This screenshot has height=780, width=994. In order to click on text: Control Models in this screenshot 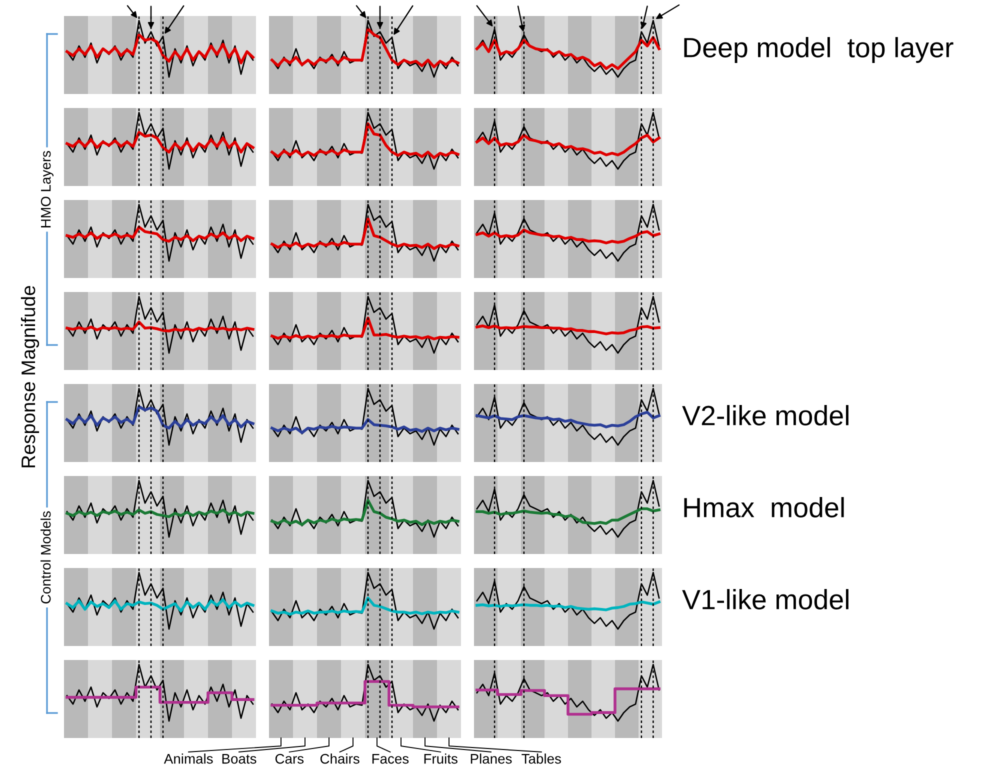, I will do `click(45, 557)`.